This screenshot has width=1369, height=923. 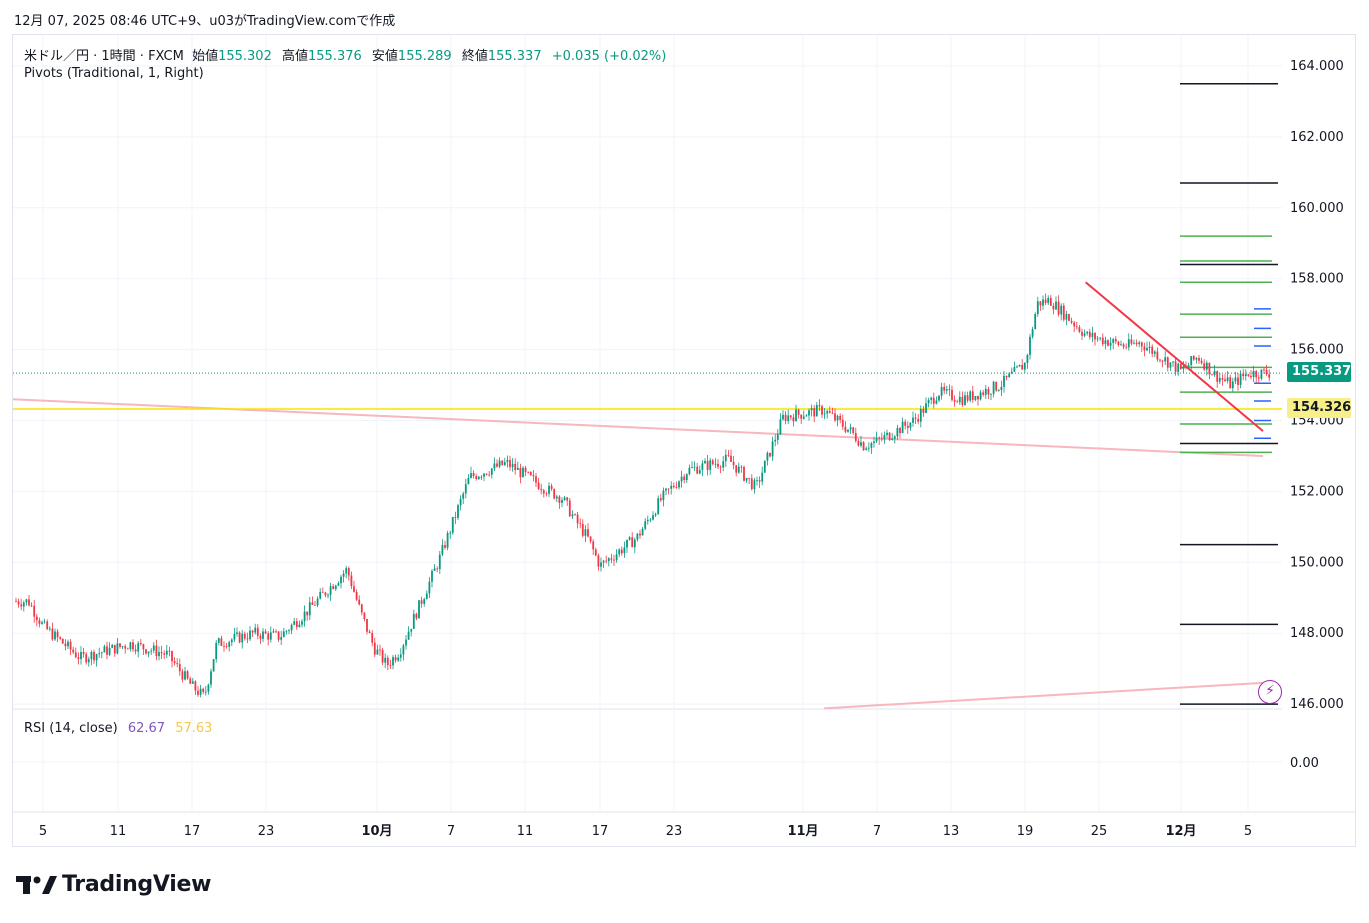 What do you see at coordinates (104, 56) in the screenshot?
I see `symbol-label: 米ドル／円 · 1時間 · FXCM` at bounding box center [104, 56].